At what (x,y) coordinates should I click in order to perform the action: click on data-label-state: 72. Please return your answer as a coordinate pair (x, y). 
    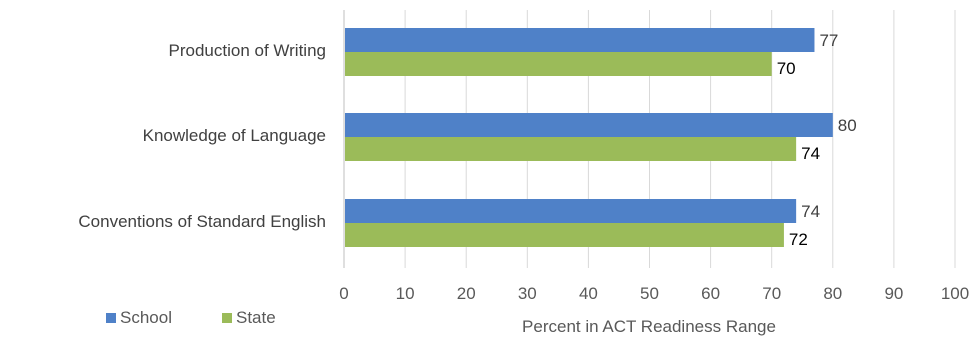
    Looking at the image, I should click on (798, 239).